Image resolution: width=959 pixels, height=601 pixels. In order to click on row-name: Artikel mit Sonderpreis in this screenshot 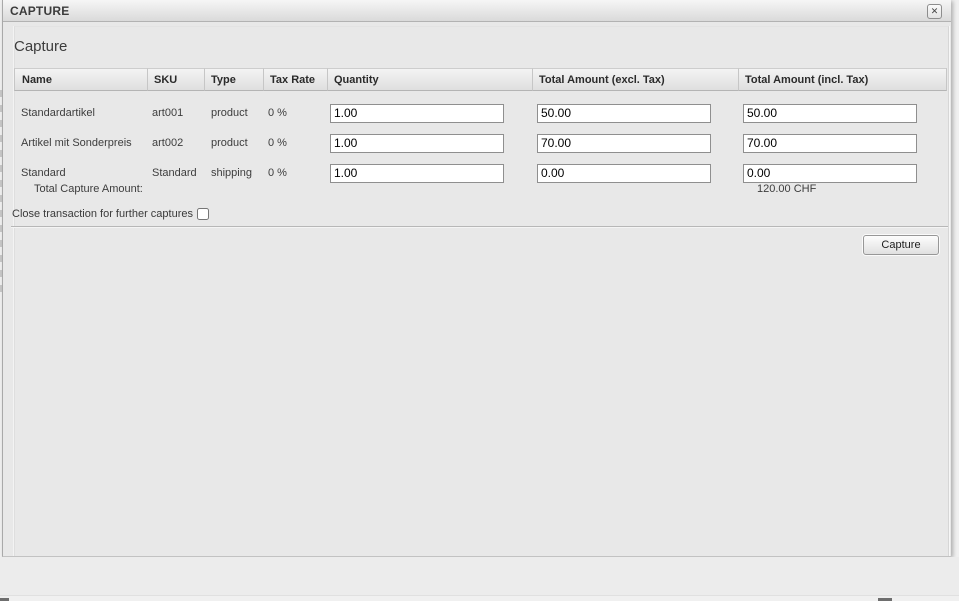, I will do `click(76, 143)`.